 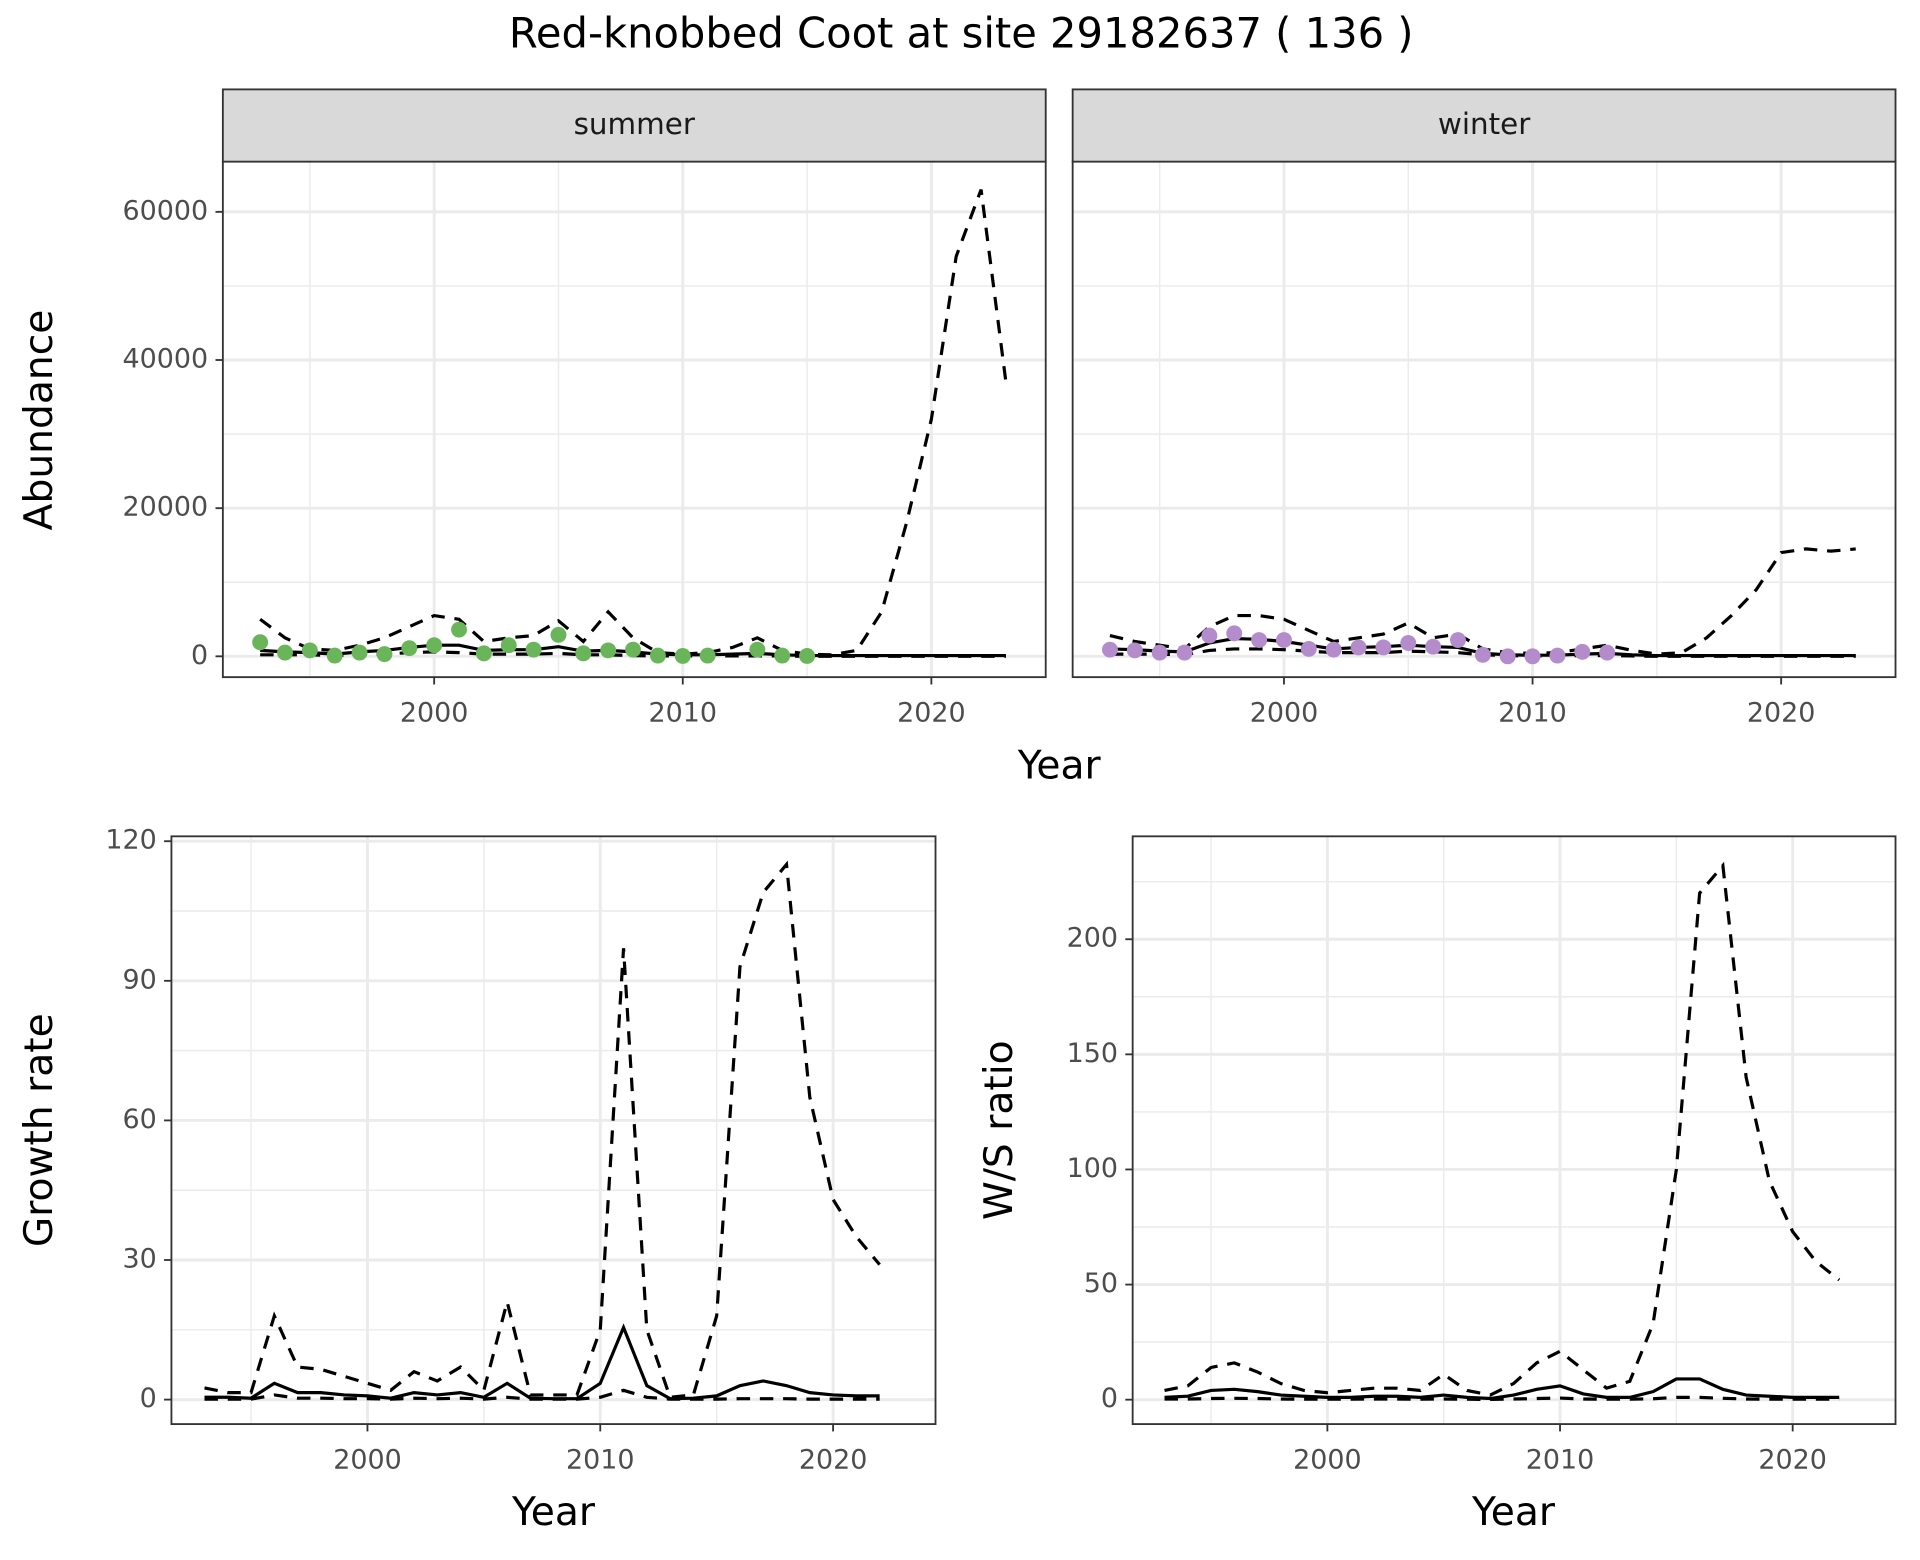 I want to click on y-tick-label: 50, so click(x=1101, y=1283).